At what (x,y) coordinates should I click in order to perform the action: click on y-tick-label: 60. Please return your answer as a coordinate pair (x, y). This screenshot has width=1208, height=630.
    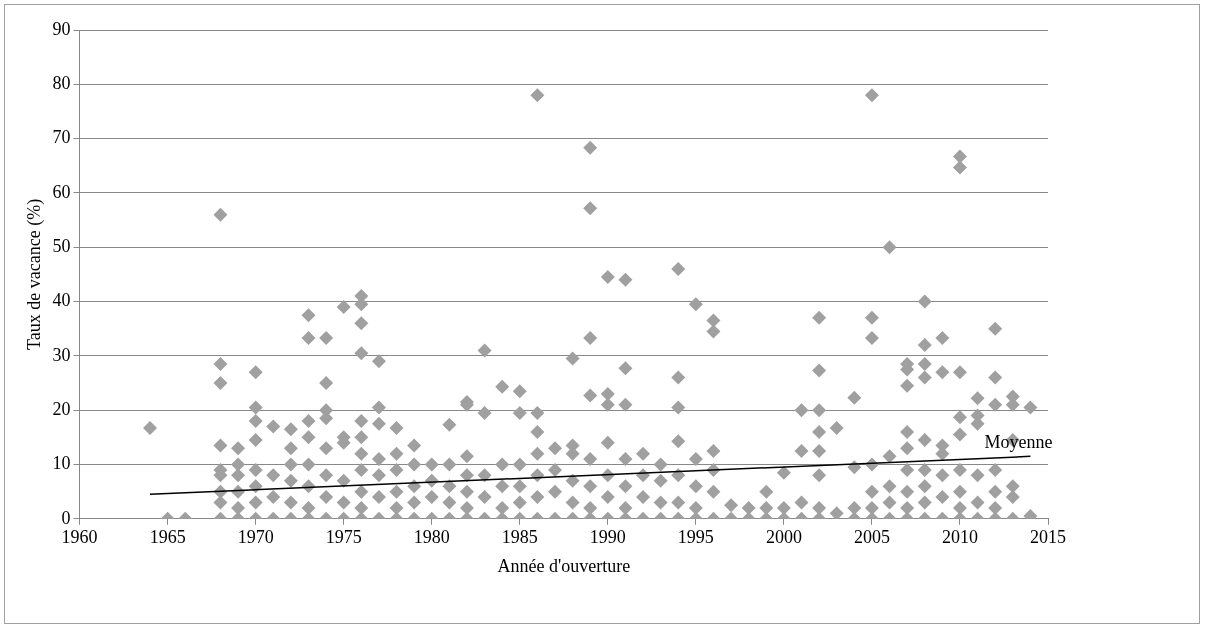
    Looking at the image, I should click on (61, 191).